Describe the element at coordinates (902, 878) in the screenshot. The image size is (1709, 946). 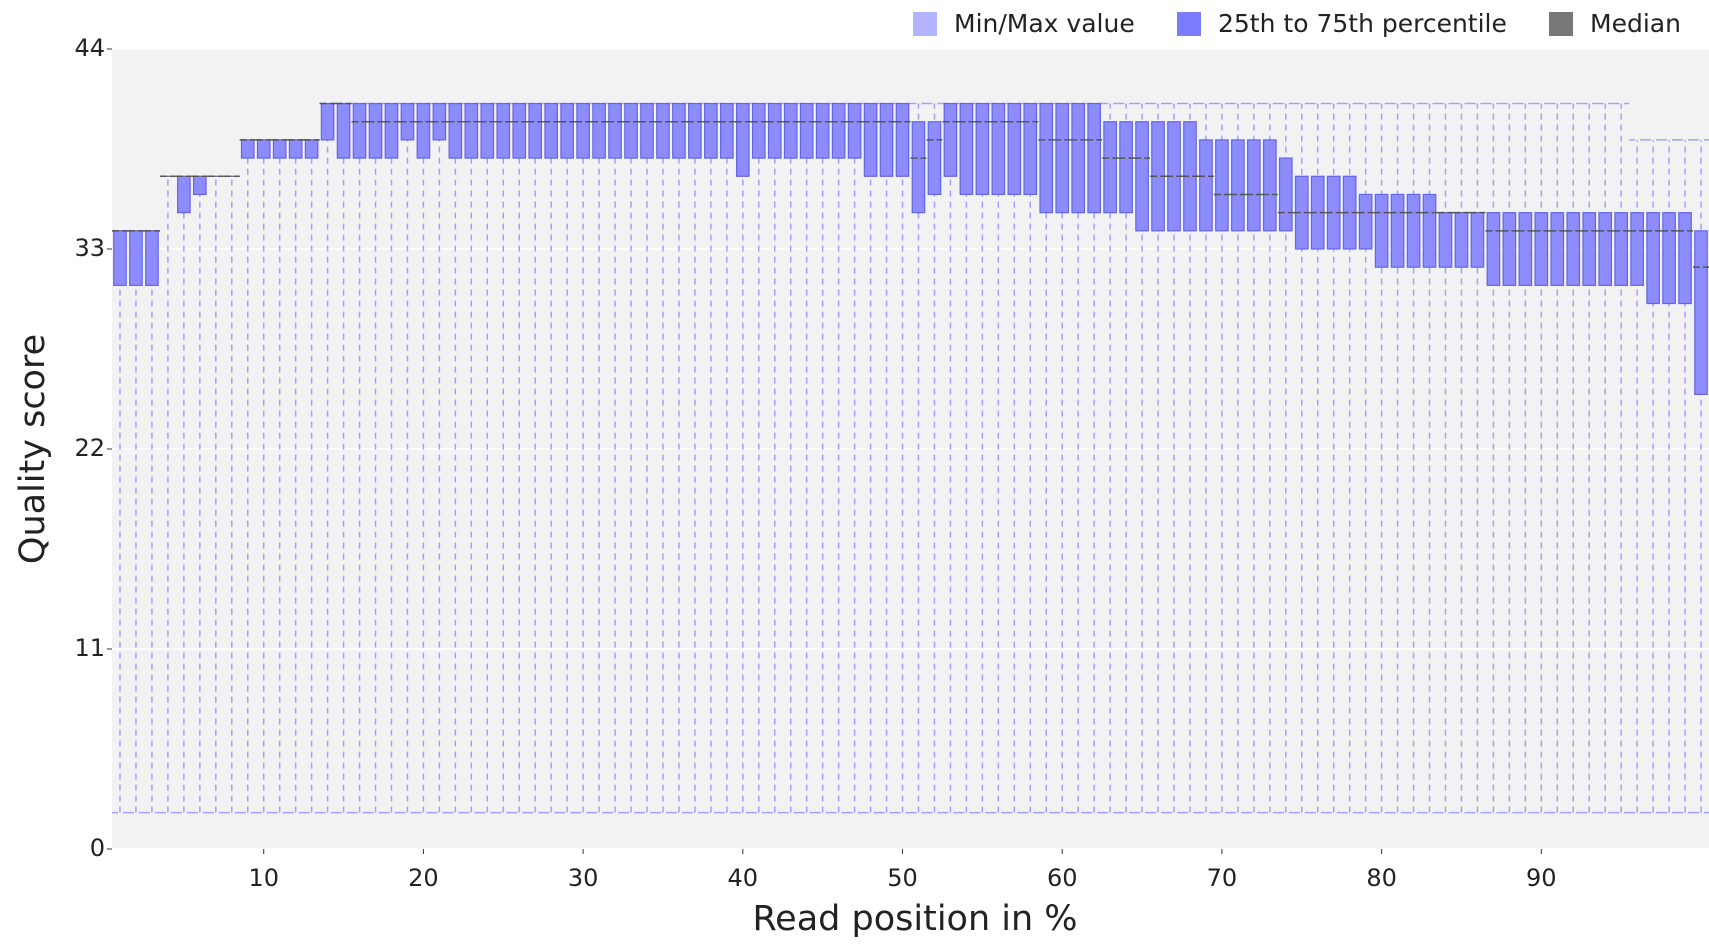
I see `x-tick-label: 50` at that location.